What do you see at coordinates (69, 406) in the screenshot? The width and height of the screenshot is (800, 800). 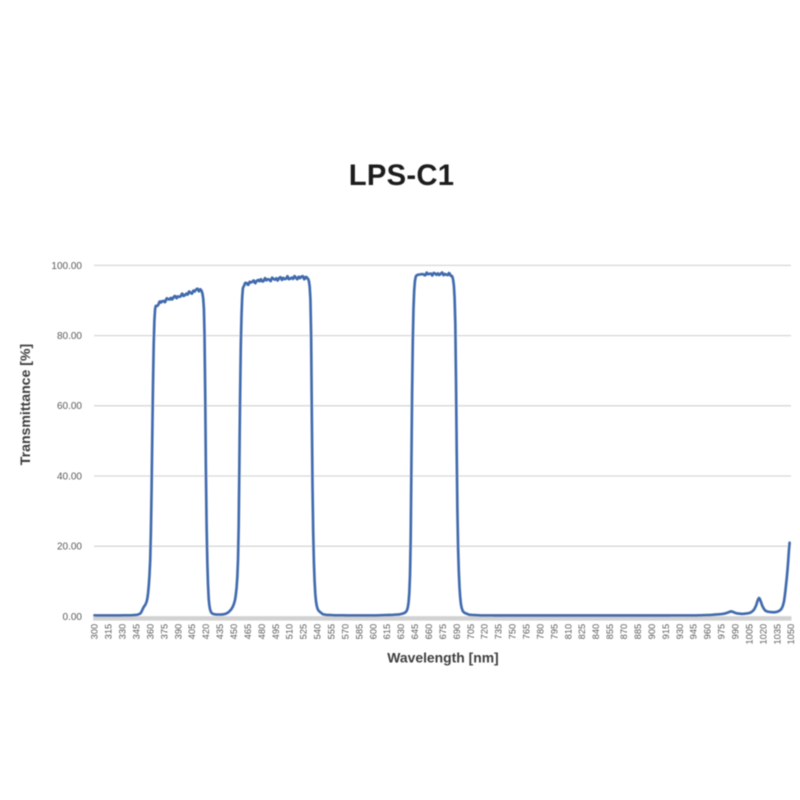 I see `svg-text: 60.00` at bounding box center [69, 406].